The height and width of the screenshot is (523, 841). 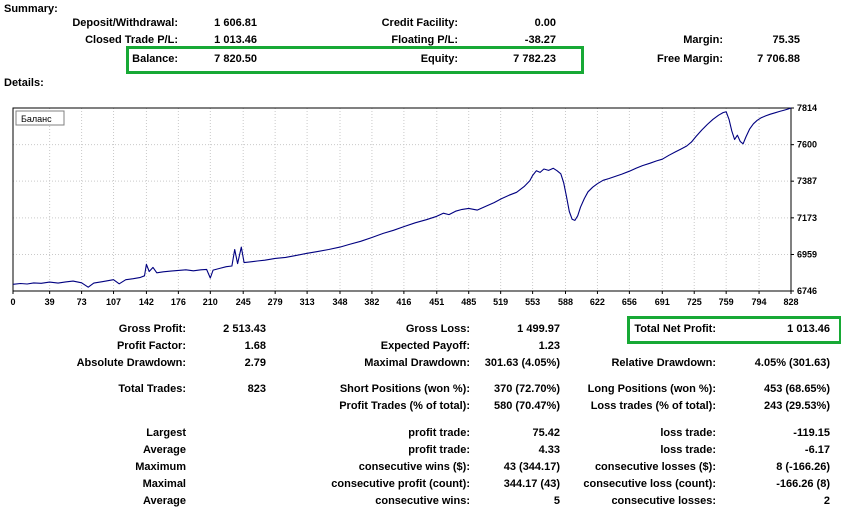 What do you see at coordinates (36, 119) in the screenshot?
I see `legend-label: Баланс` at bounding box center [36, 119].